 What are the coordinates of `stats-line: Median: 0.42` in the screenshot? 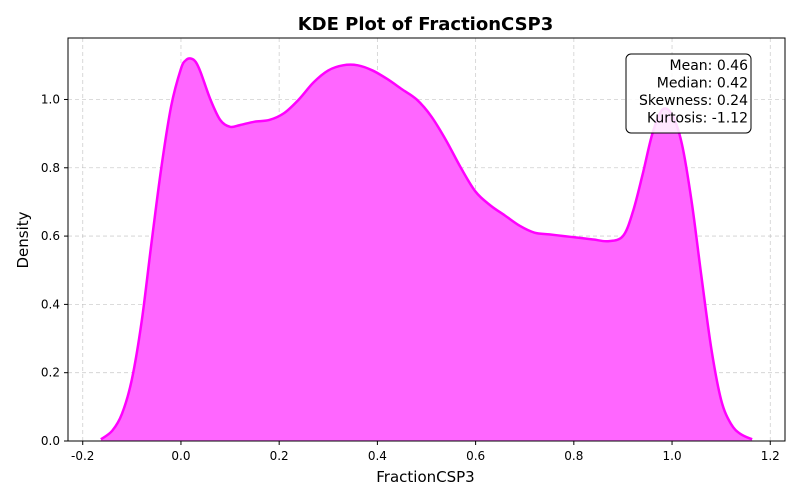 It's located at (702, 84).